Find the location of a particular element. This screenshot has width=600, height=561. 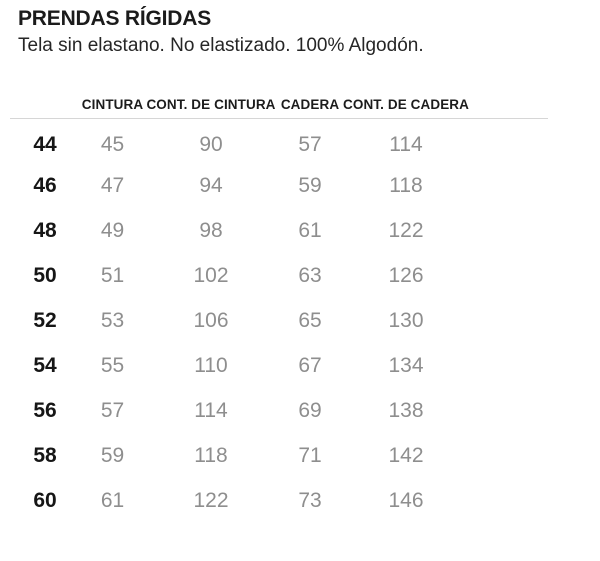

value-cell: 71 is located at coordinates (310, 455).